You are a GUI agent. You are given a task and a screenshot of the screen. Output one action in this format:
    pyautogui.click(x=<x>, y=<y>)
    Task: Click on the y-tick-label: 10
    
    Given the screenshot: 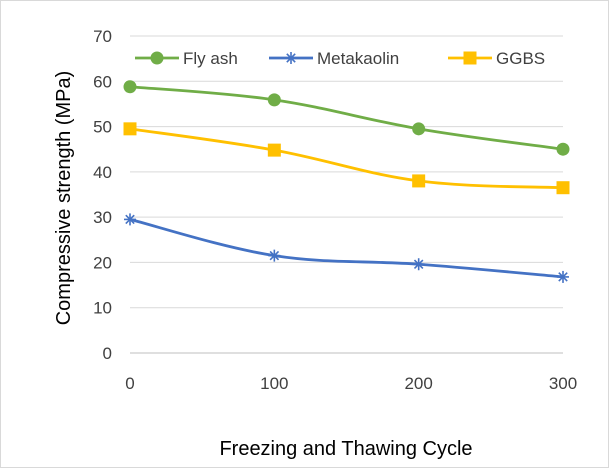 What is the action you would take?
    pyautogui.click(x=102, y=308)
    